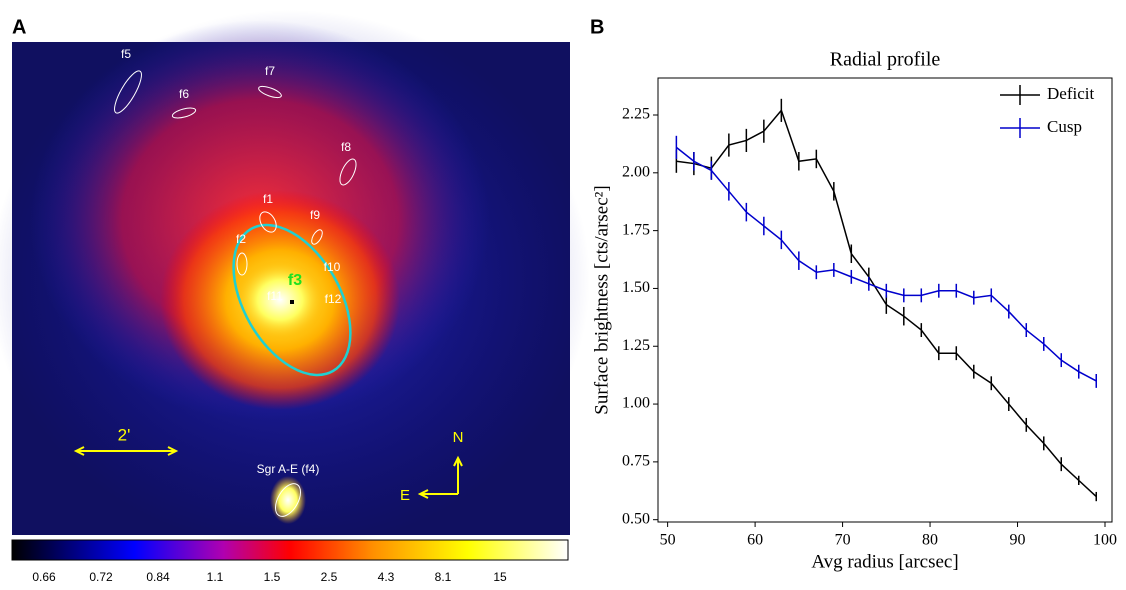 This screenshot has height=590, width=1126. Describe the element at coordinates (1105, 540) in the screenshot. I see `x-tick-label: 100` at that location.